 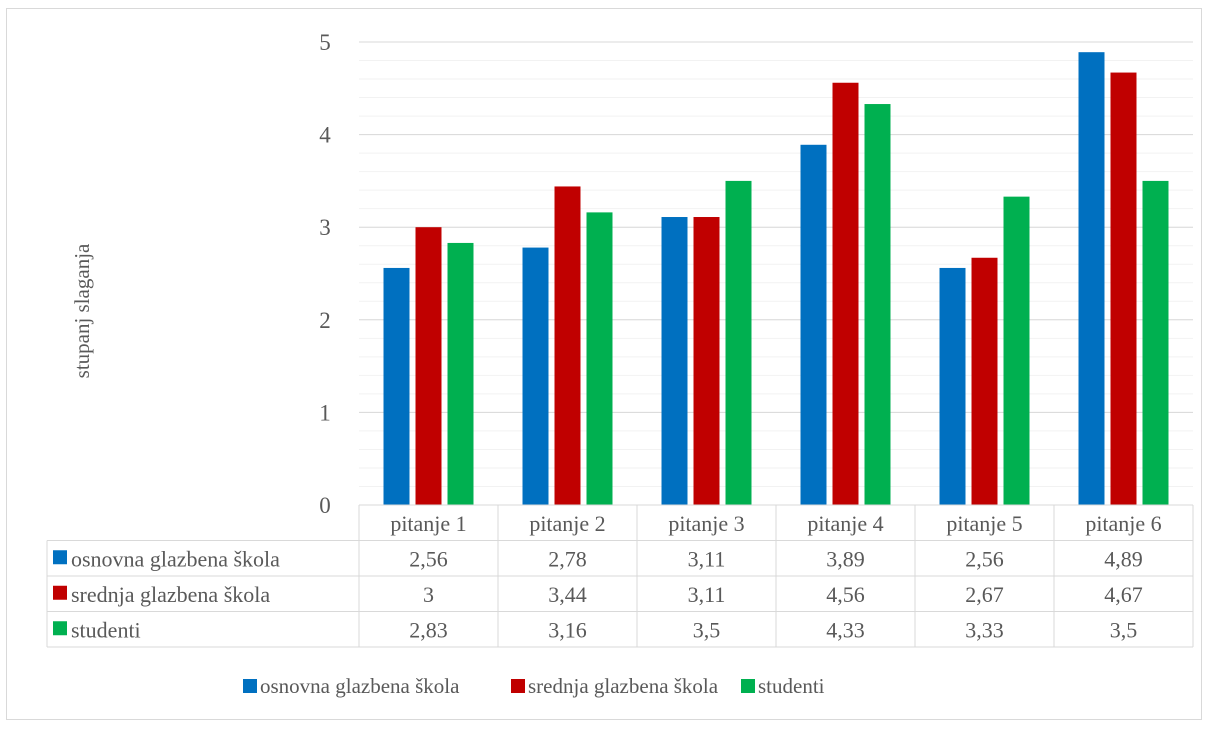 I want to click on table-cell-value: 3,16, so click(x=567, y=629).